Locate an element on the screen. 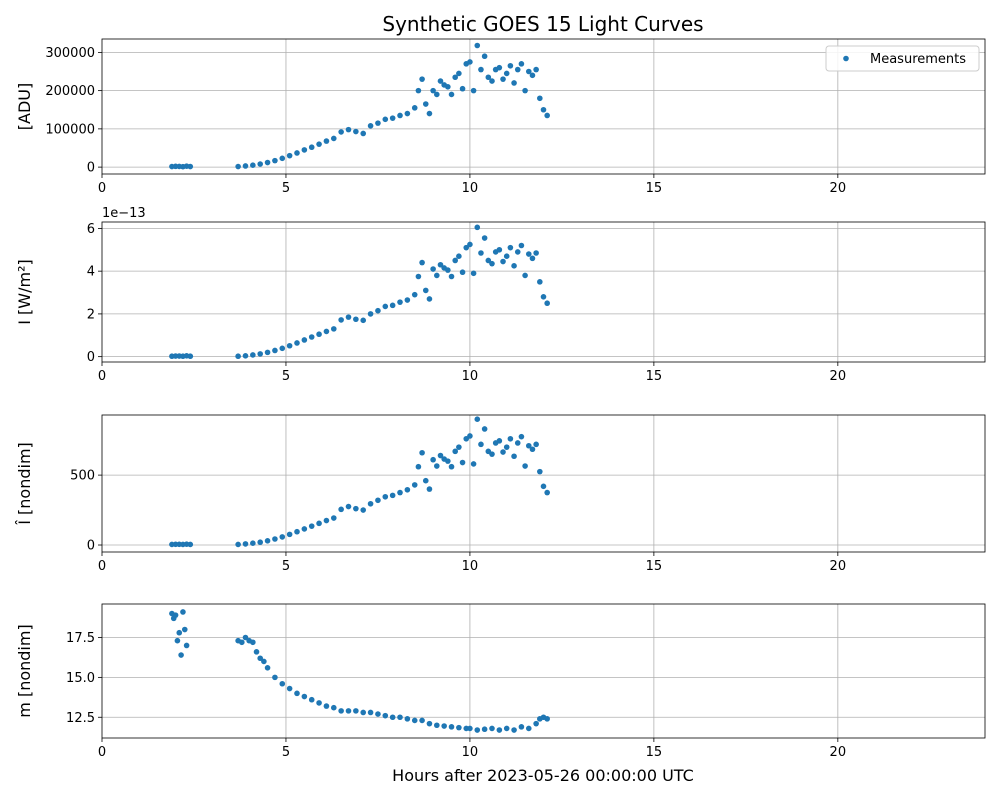  x-tick-label: 10 is located at coordinates (470, 752).